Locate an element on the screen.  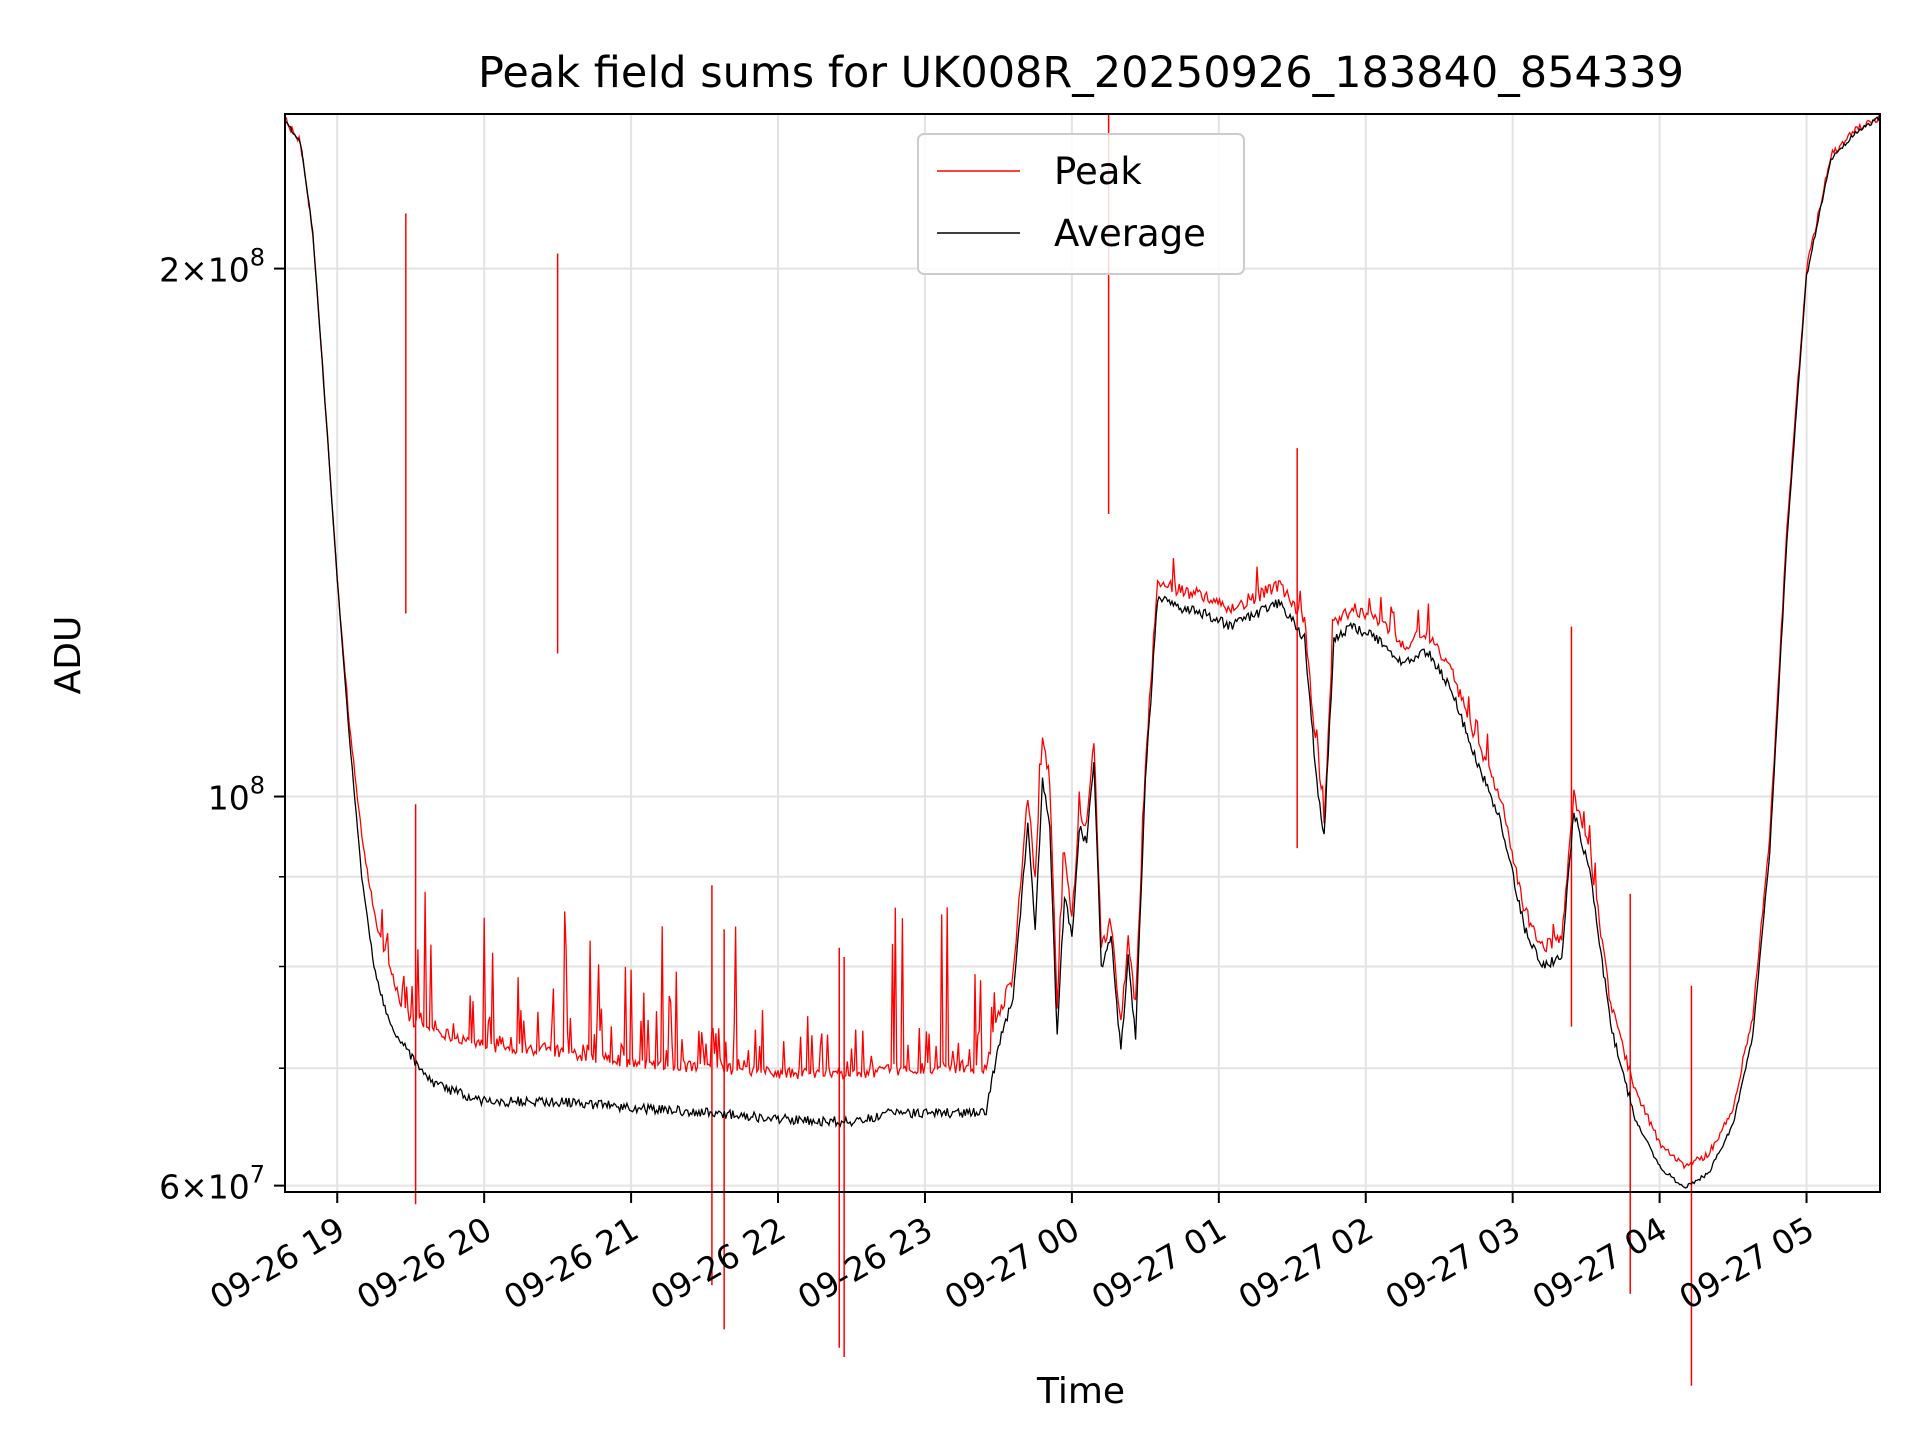
y-tick-base: 10 is located at coordinates (229, 798).